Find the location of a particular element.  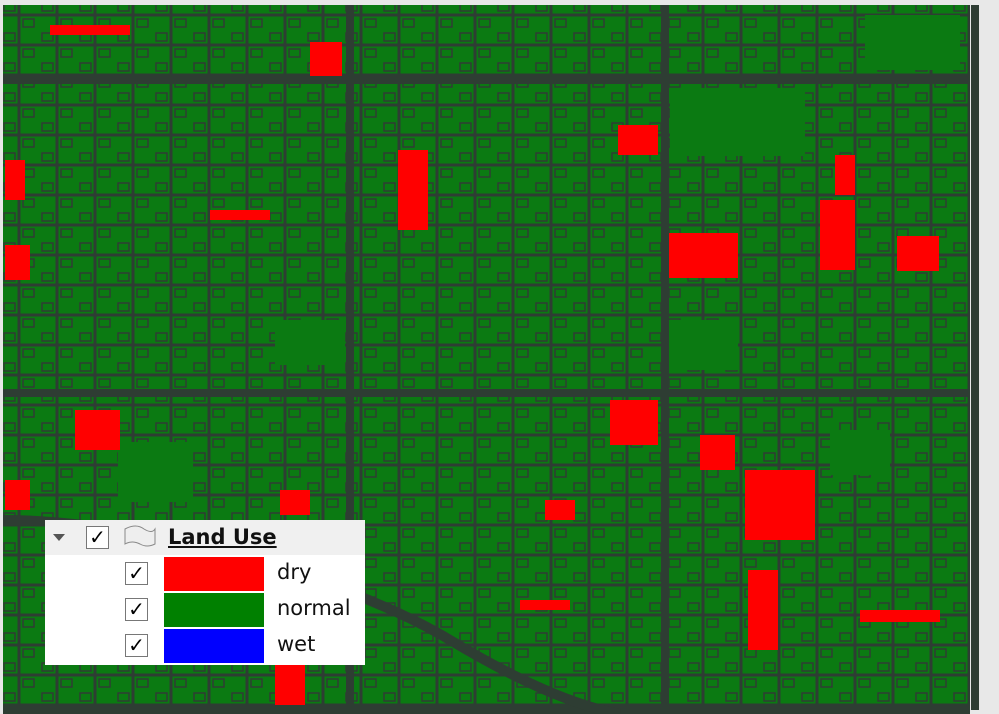

collapse-arrow is located at coordinates (60, 537).